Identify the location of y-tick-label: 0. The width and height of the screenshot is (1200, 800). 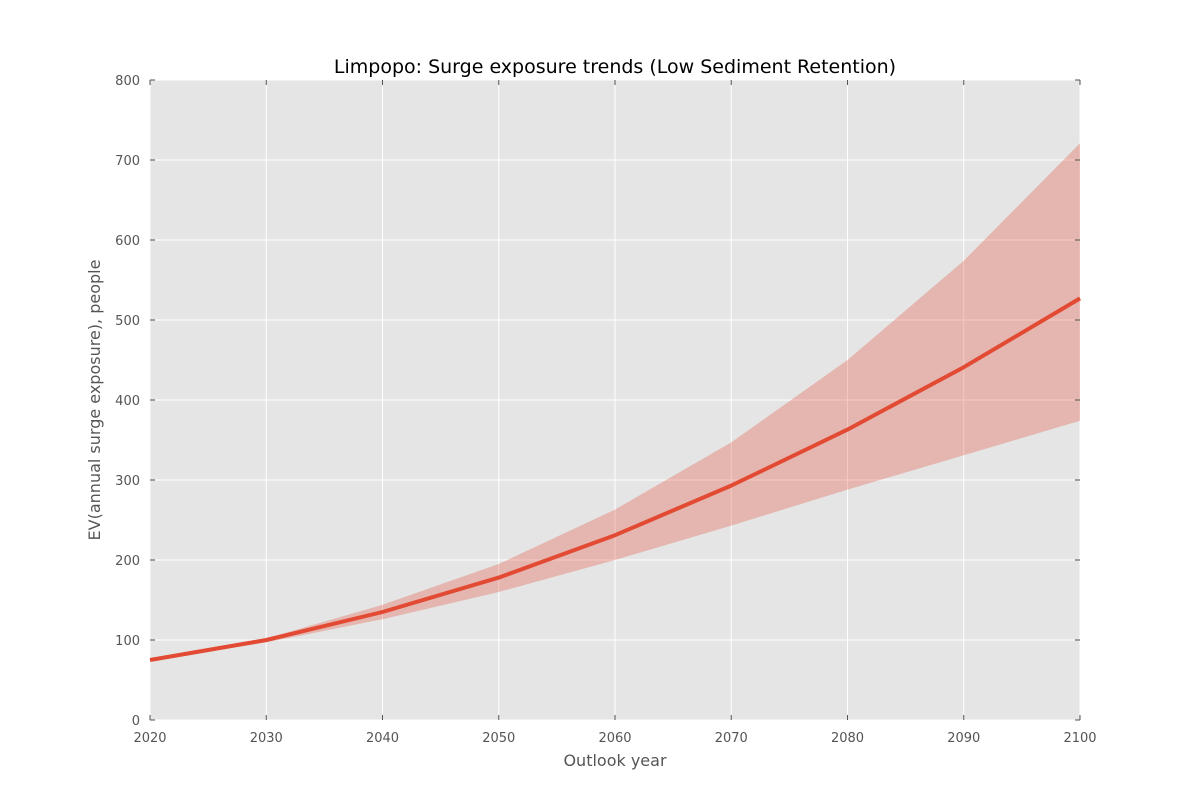
(136, 721).